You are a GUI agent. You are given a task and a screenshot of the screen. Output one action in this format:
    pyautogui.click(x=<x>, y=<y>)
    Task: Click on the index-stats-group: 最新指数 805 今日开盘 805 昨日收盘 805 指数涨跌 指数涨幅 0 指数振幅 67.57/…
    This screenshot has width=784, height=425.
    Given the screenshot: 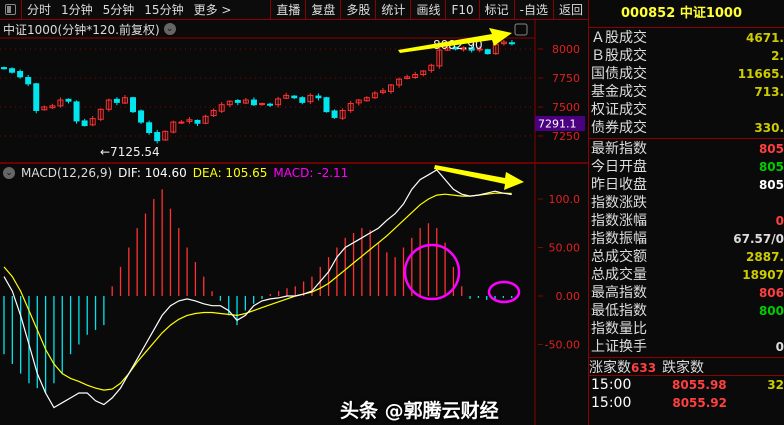 What is the action you would take?
    pyautogui.click(x=686, y=248)
    